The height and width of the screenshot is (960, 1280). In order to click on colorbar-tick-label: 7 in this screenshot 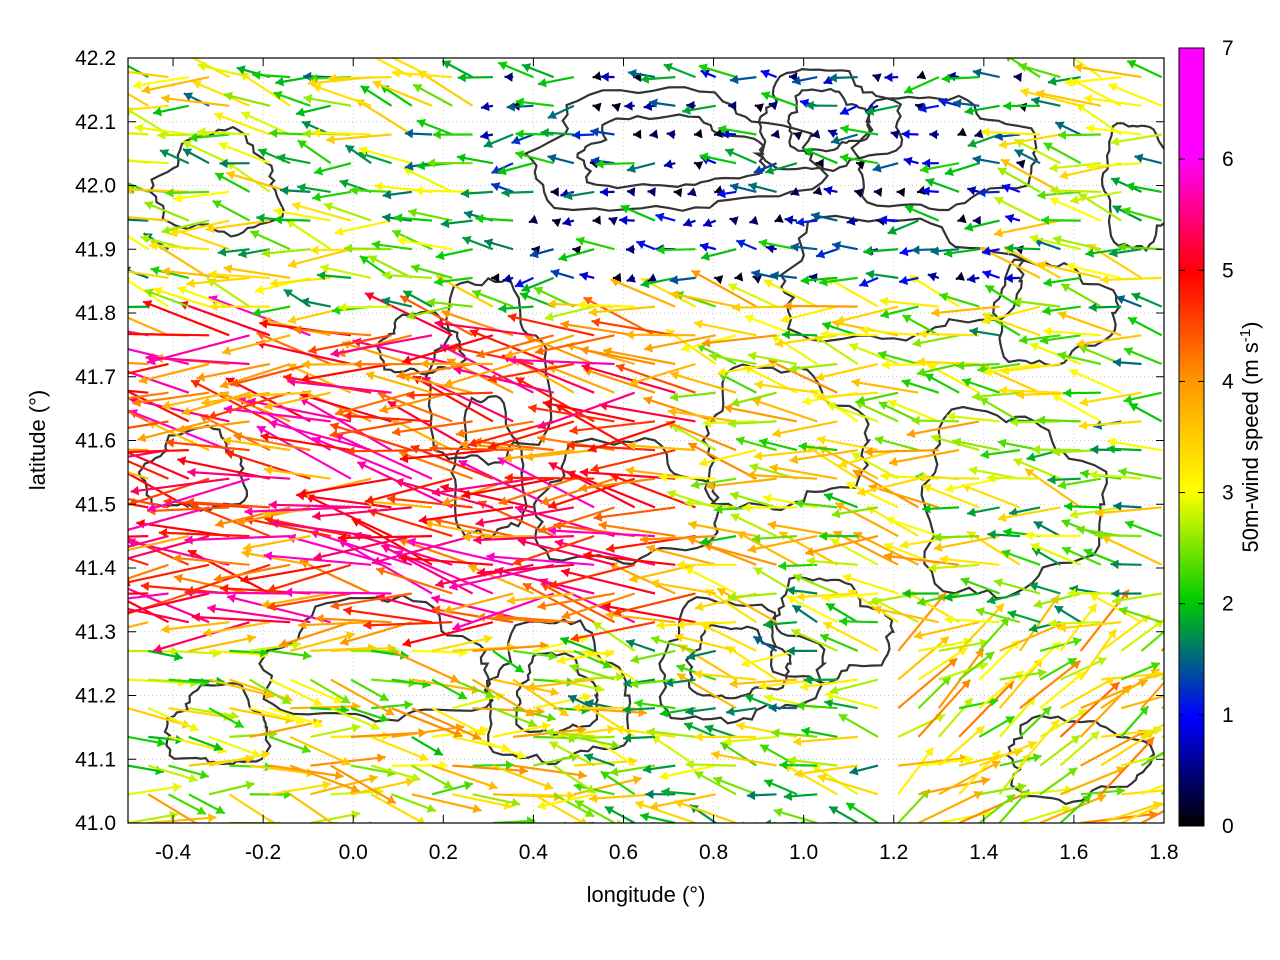, I will do `click(1228, 48)`.